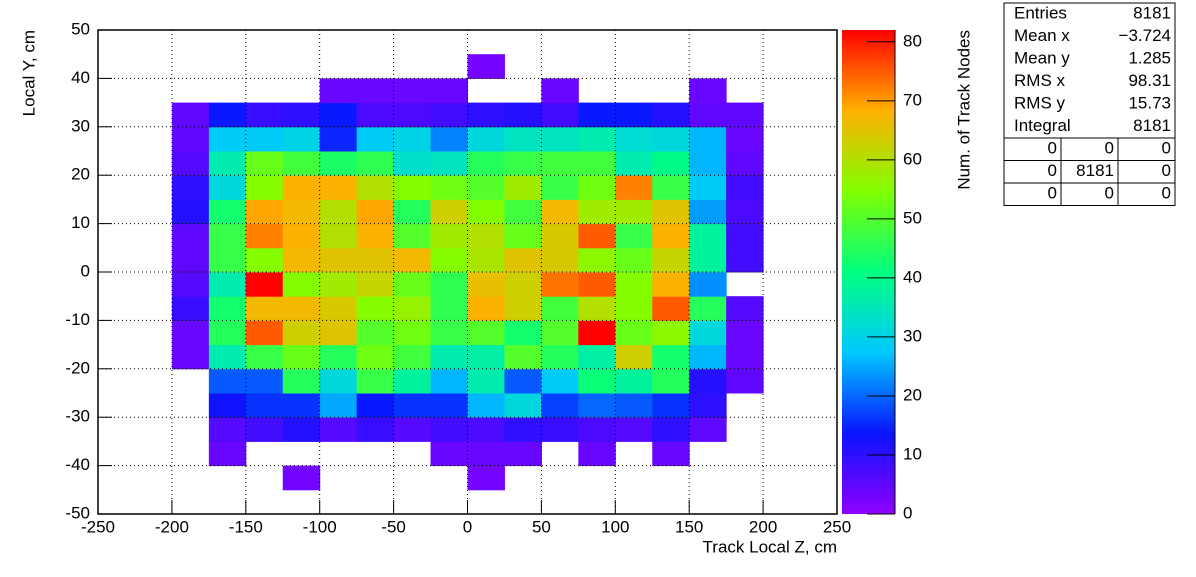 This screenshot has height=577, width=1196. What do you see at coordinates (77, 512) in the screenshot?
I see `y-tick-label: -50` at bounding box center [77, 512].